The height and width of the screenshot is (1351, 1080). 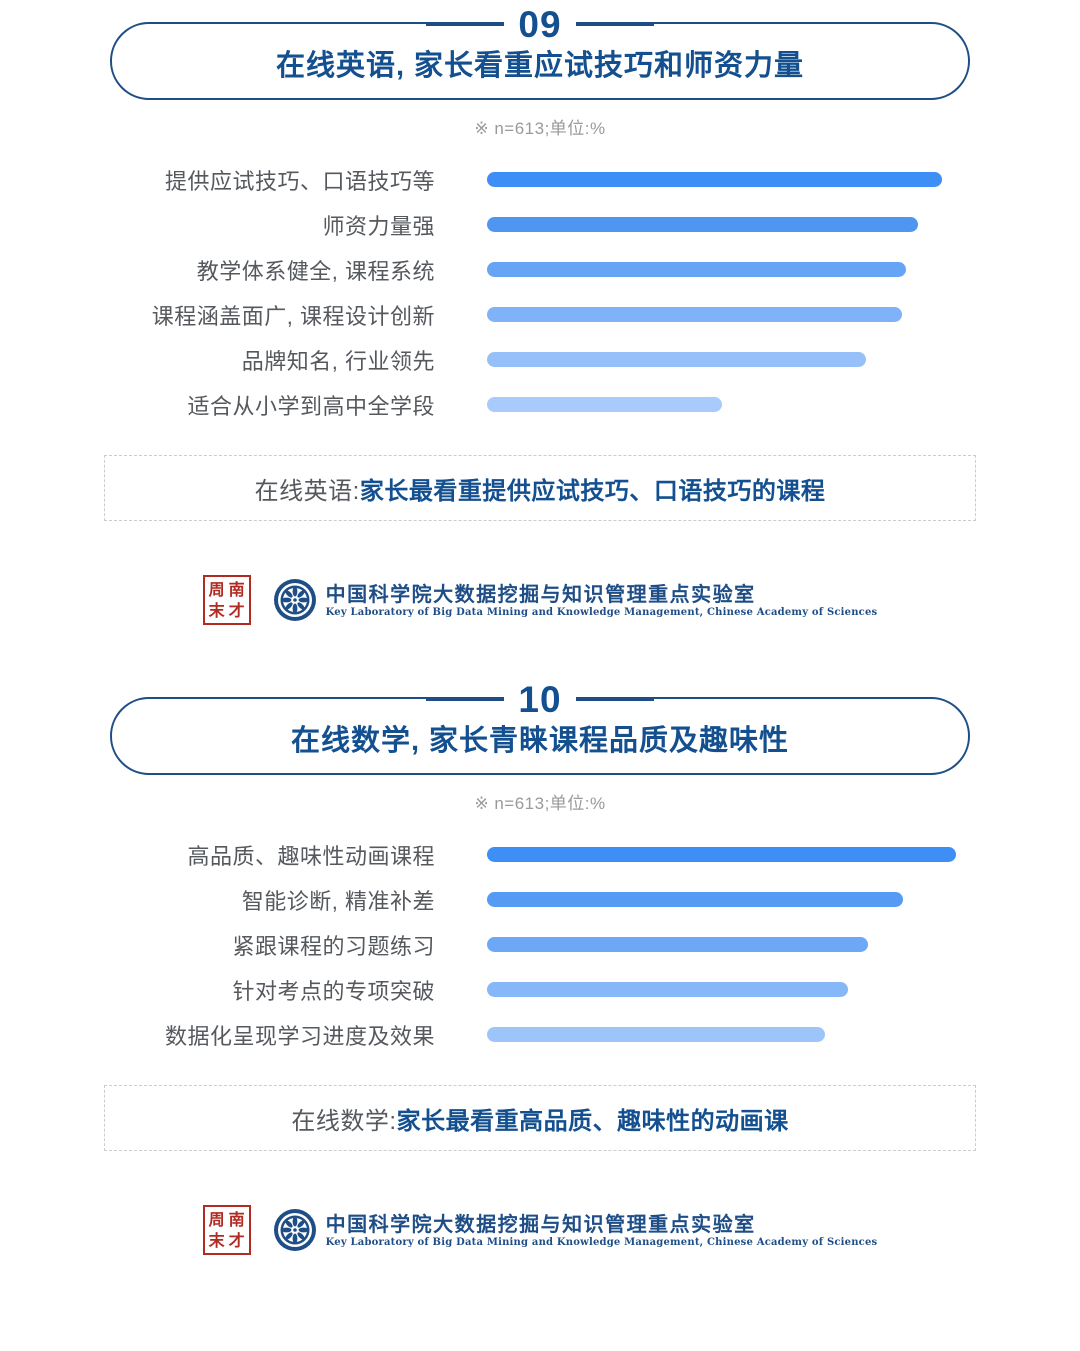 I want to click on table-row: 高品质、趣味性动画课程, so click(x=540, y=854).